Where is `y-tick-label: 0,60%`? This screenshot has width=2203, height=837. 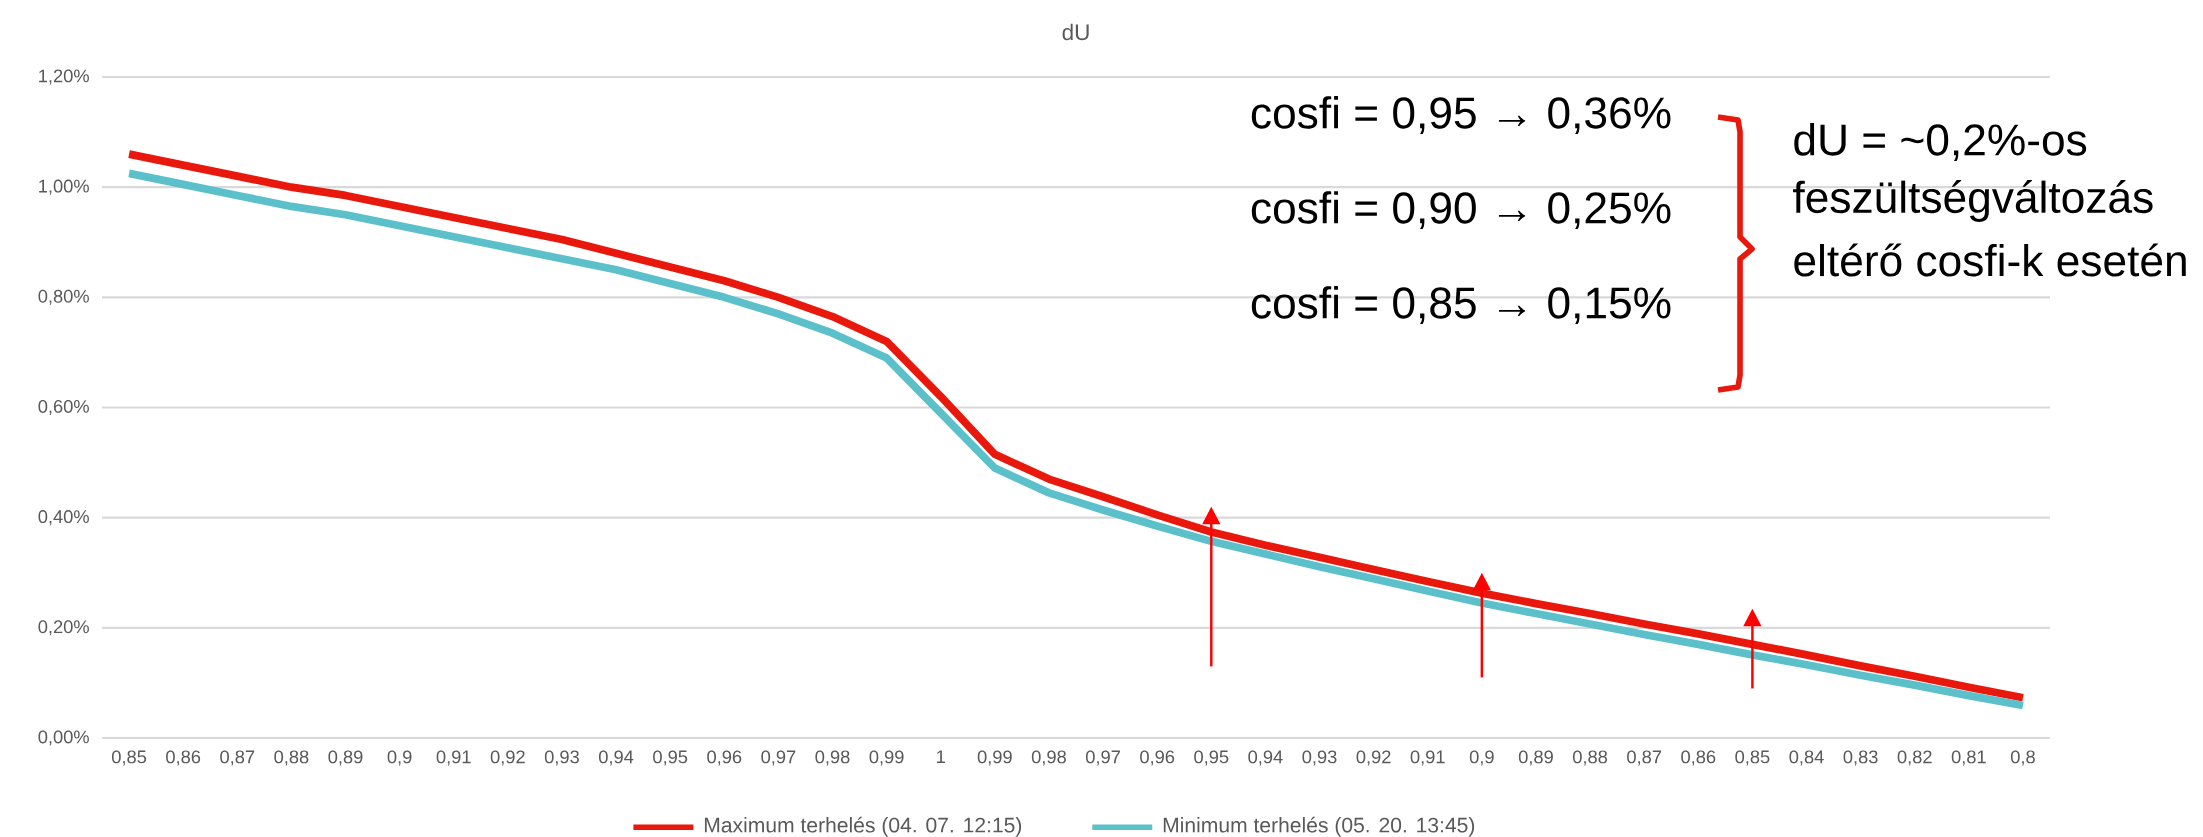
y-tick-label: 0,60% is located at coordinates (63, 407).